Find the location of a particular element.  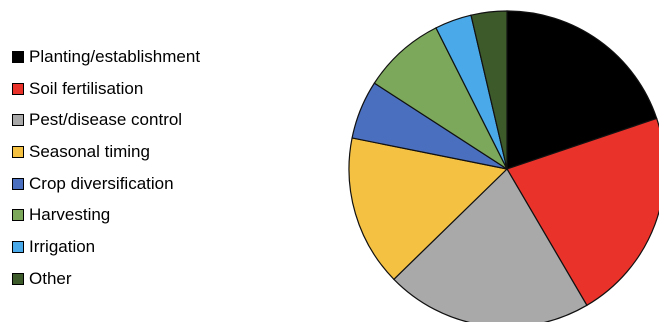

legend-label: Other is located at coordinates (50, 278).